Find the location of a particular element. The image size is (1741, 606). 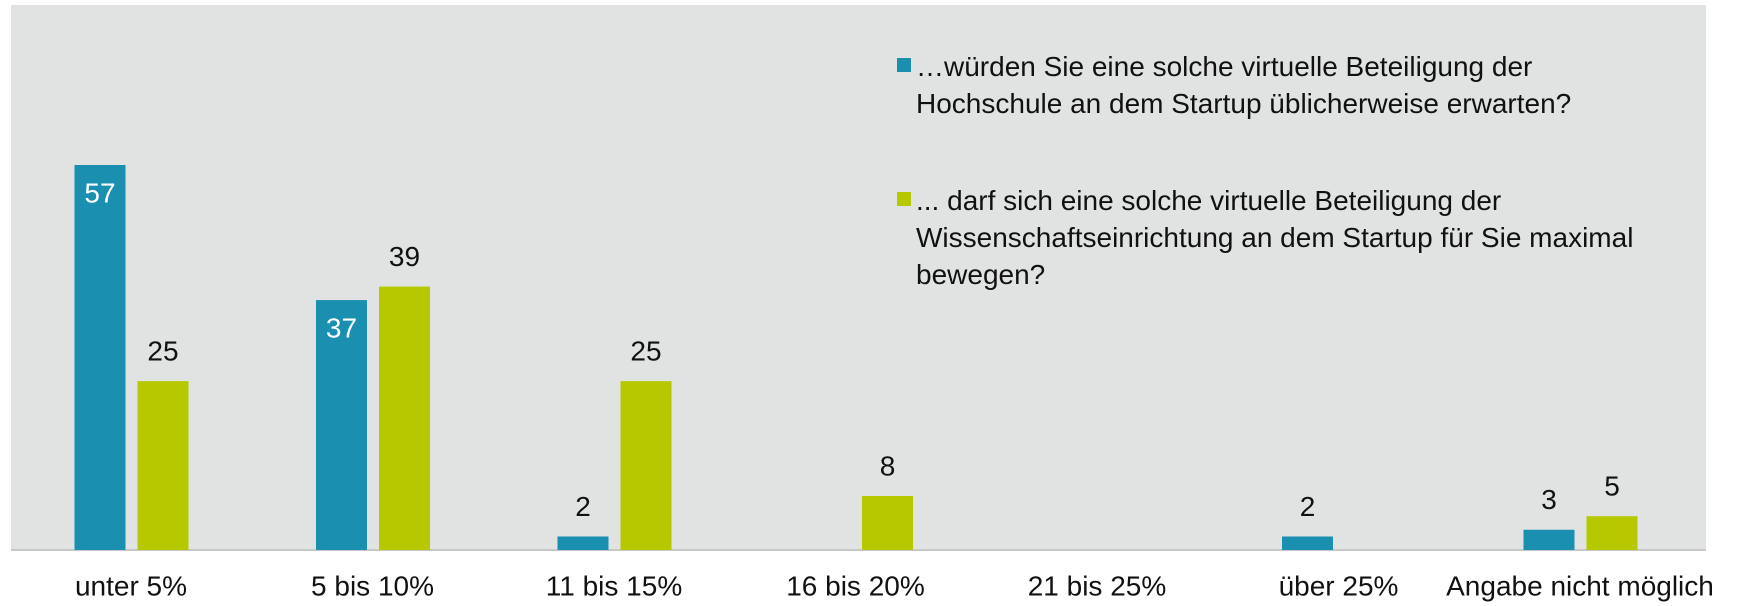

x-tick-label: 16 bis 20% is located at coordinates (855, 585).